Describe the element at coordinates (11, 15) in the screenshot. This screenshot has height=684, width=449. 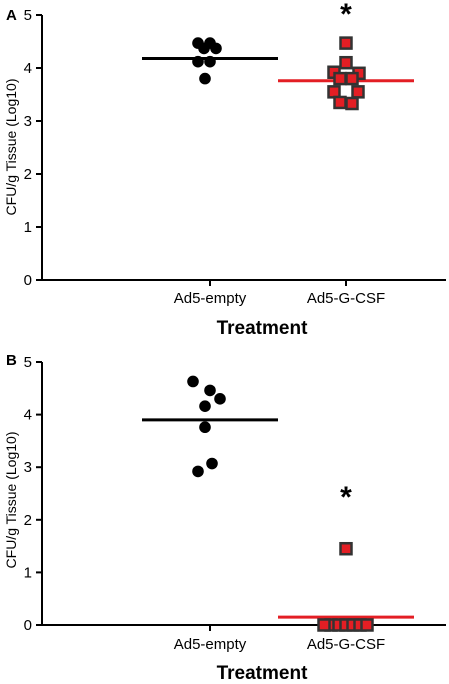
I see `panel-label: A` at that location.